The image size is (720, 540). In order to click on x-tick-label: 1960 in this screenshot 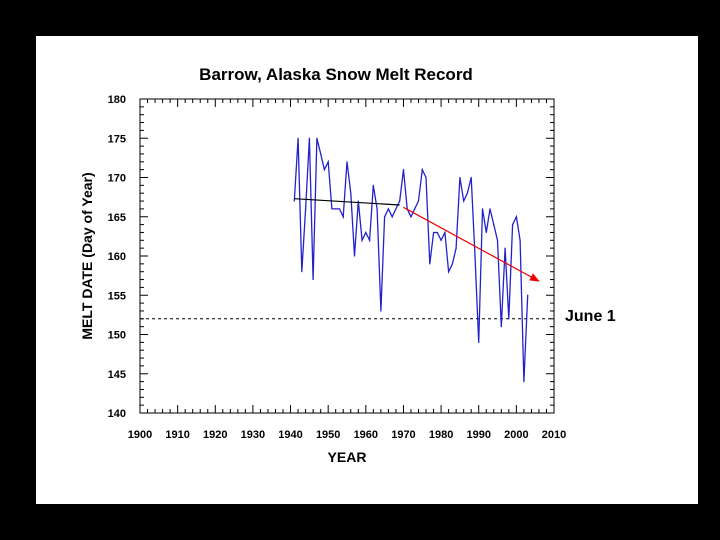, I will do `click(366, 435)`.